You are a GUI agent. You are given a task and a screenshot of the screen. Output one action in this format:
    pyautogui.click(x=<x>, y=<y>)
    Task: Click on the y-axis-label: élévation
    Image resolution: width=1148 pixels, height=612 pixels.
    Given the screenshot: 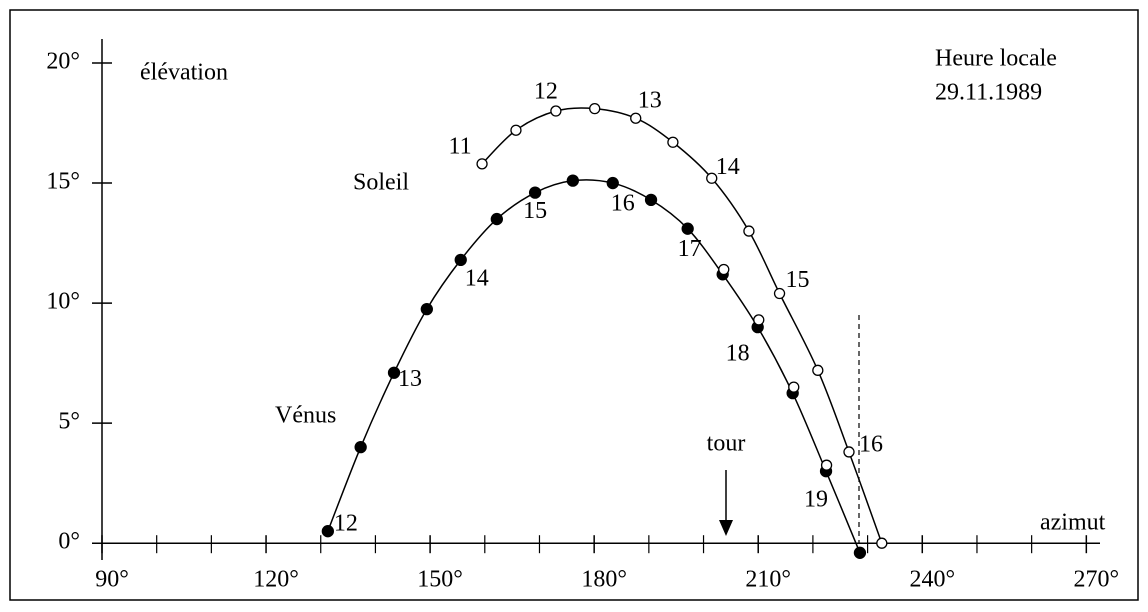 What is the action you would take?
    pyautogui.click(x=184, y=73)
    